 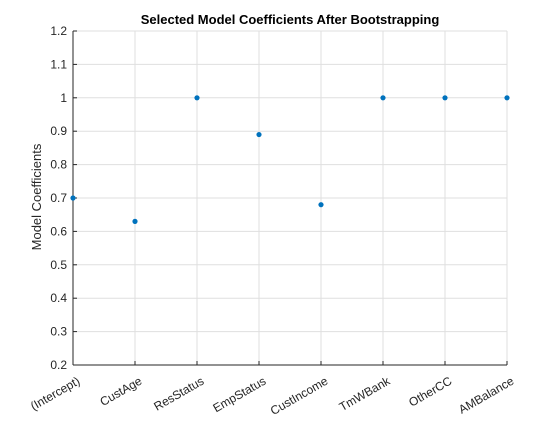 I want to click on y-axis-label: Model Coefficients, so click(x=36, y=196).